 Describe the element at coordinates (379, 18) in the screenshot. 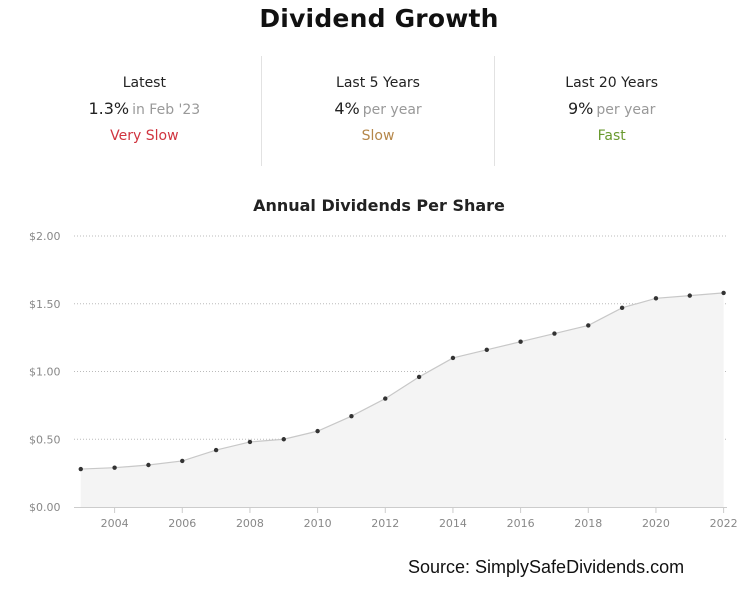

I see `page-title: Dividend Growth` at that location.